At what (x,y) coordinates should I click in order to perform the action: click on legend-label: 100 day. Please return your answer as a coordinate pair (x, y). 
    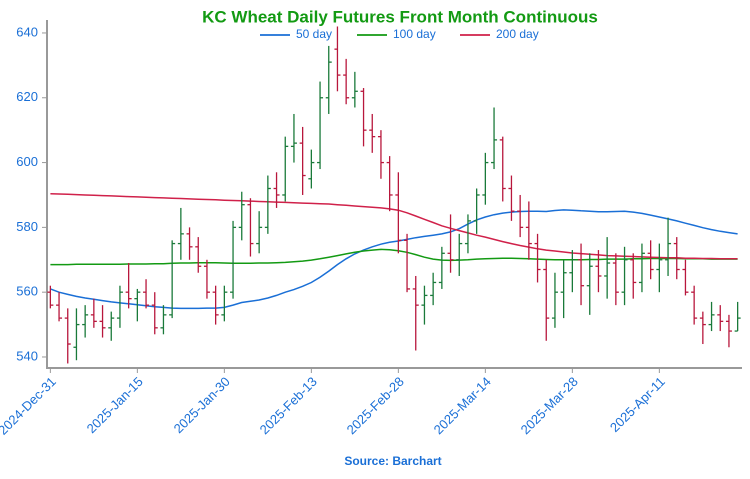
    Looking at the image, I should click on (414, 34).